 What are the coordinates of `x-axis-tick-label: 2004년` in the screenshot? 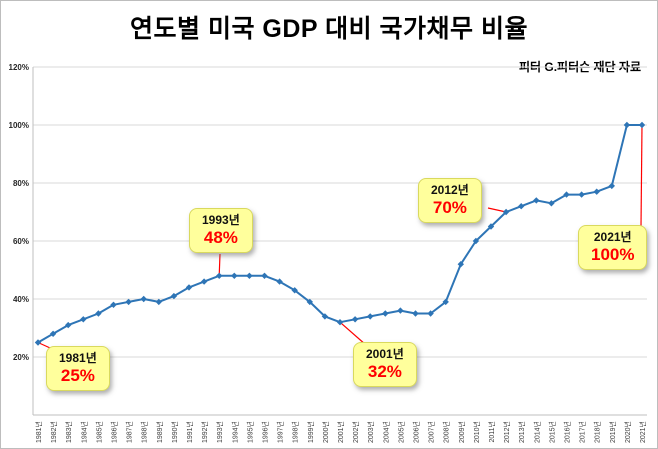 It's located at (385, 432).